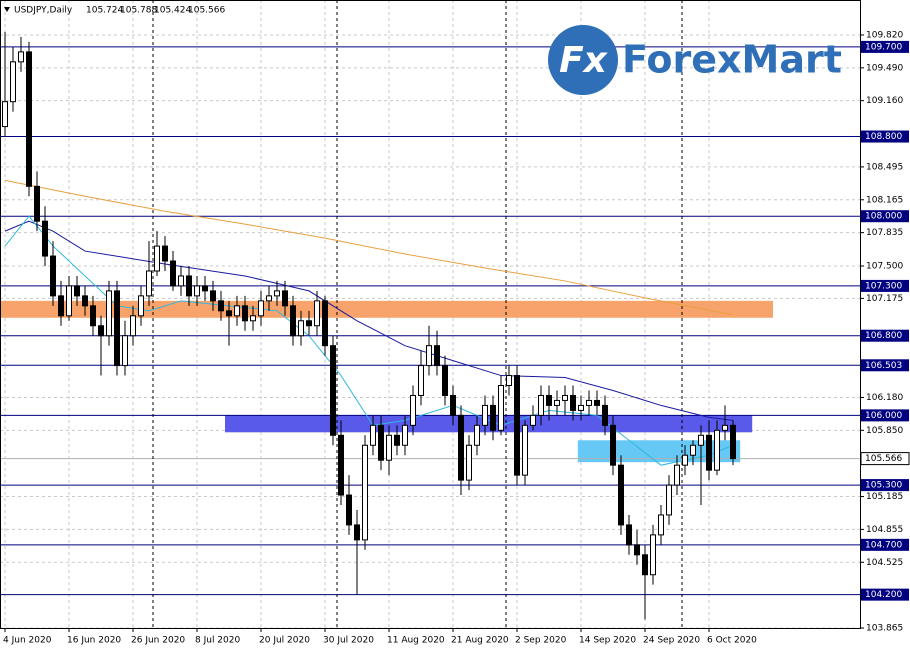 Image resolution: width=910 pixels, height=650 pixels. I want to click on y-tick-label: 107.175, so click(884, 299).